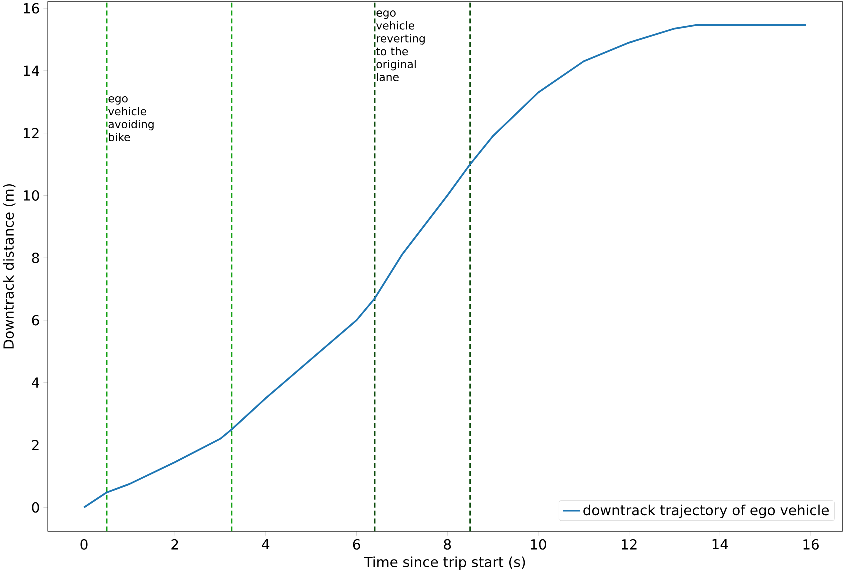  What do you see at coordinates (445, 563) in the screenshot?
I see `x-axis-title: Time since trip start (s)` at bounding box center [445, 563].